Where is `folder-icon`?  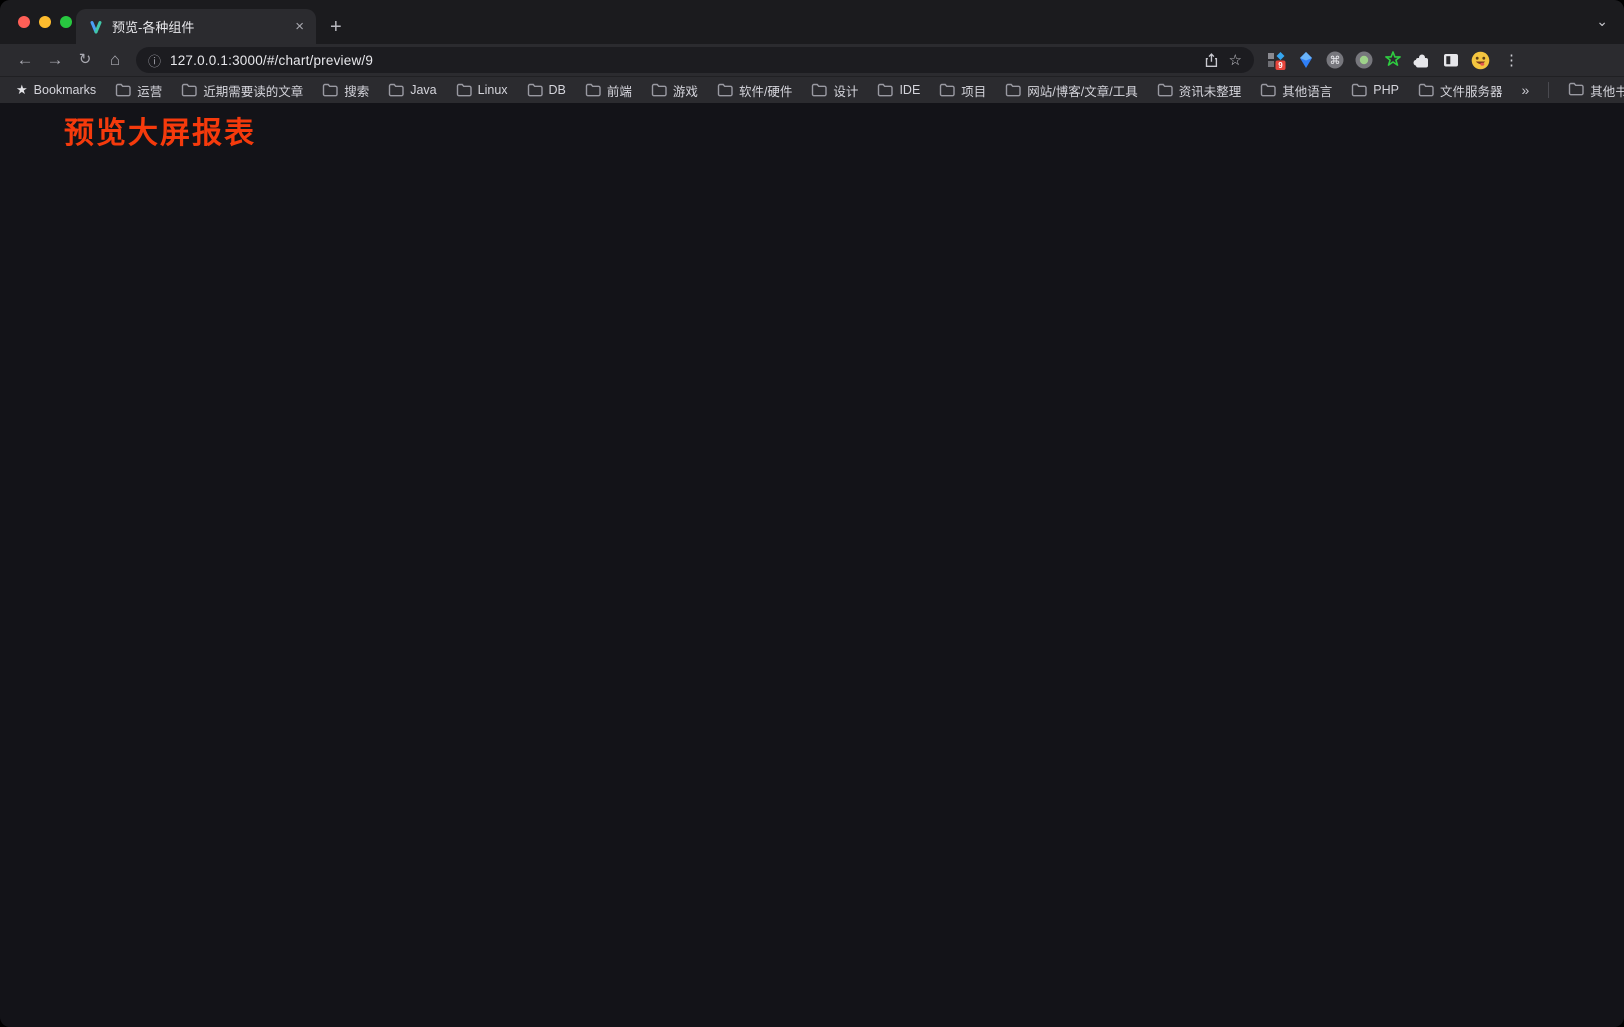 folder-icon is located at coordinates (1576, 90).